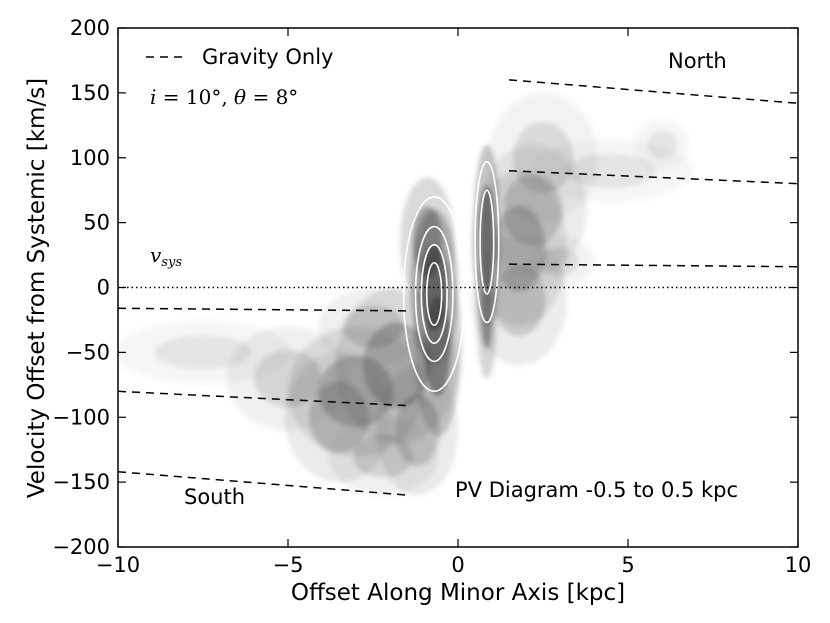 The width and height of the screenshot is (830, 623). Describe the element at coordinates (458, 593) in the screenshot. I see `x-axis-label: Offset Along Minor Axis [kpc]` at that location.